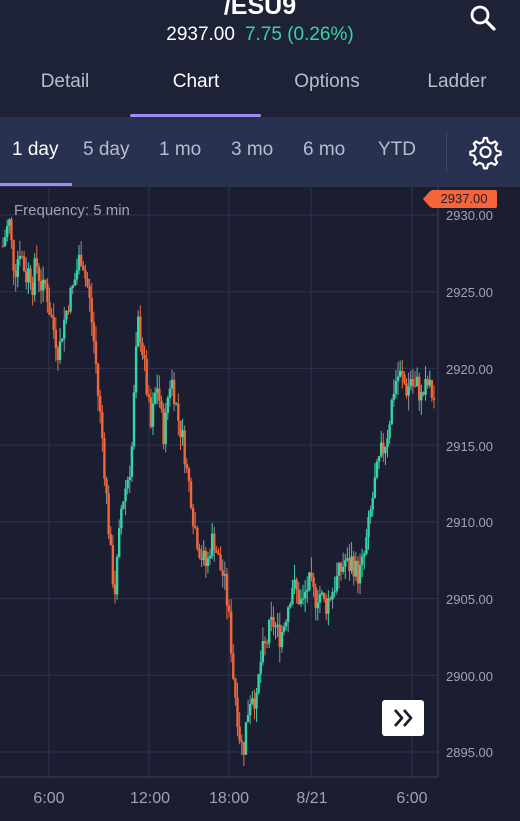 This screenshot has height=821, width=520. I want to click on gear-icon, so click(484, 152).